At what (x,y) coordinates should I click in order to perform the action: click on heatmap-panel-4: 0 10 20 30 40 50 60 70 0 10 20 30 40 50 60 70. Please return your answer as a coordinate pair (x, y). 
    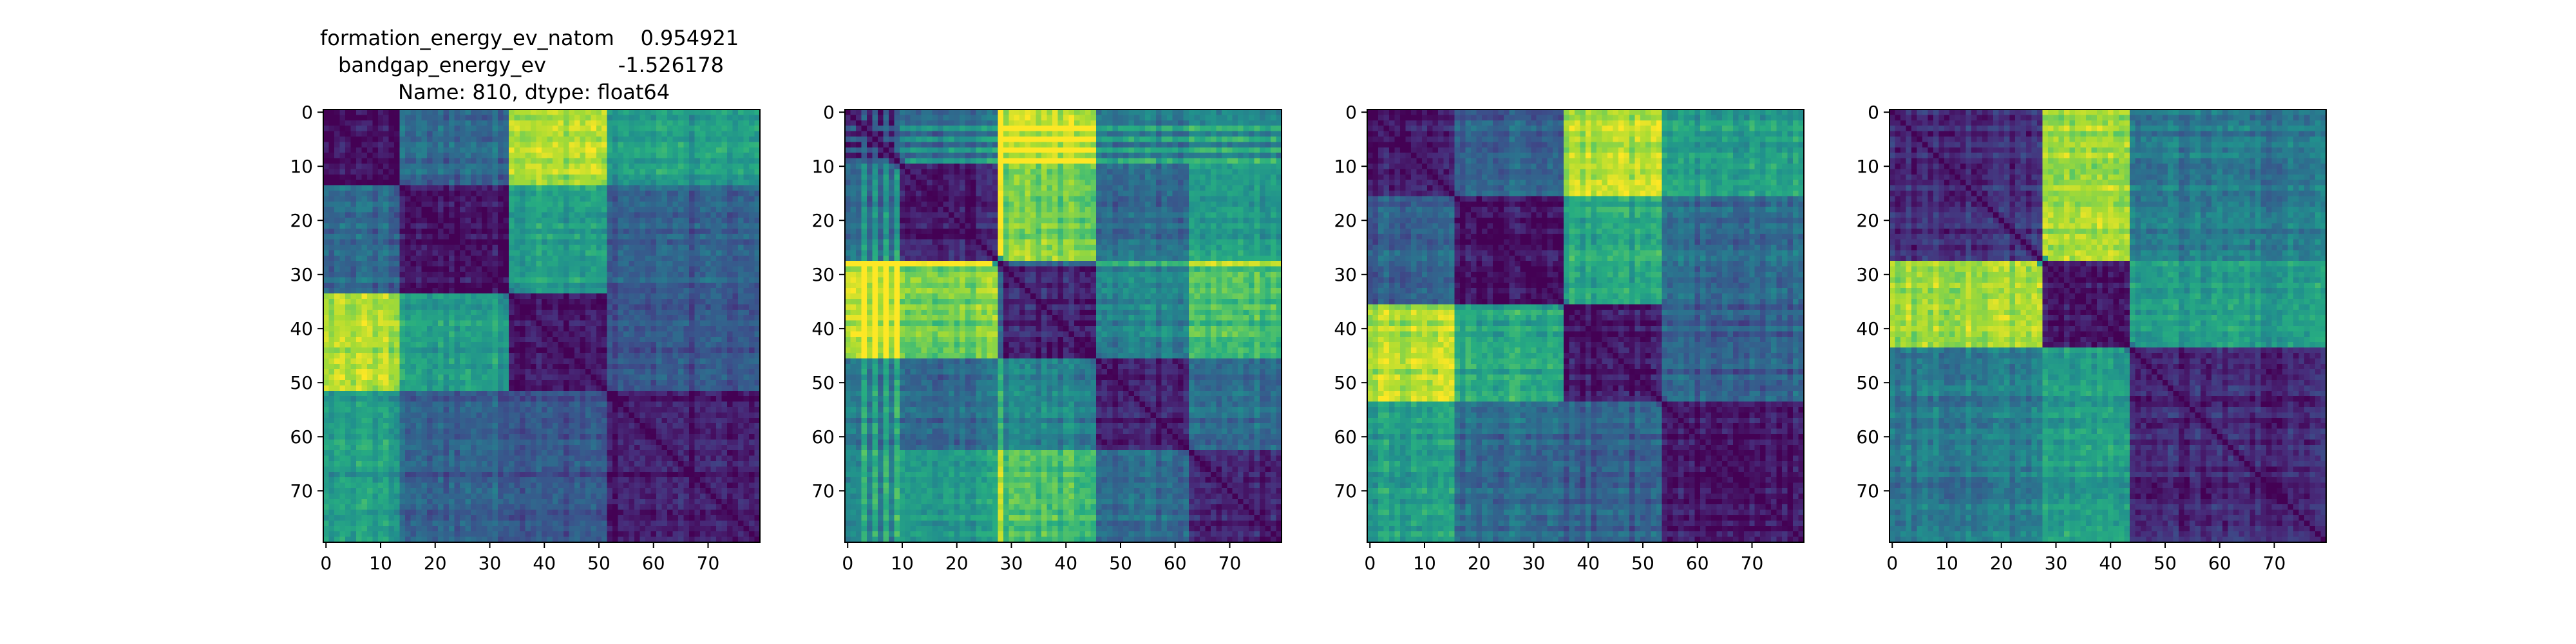
    Looking at the image, I should click on (2091, 338).